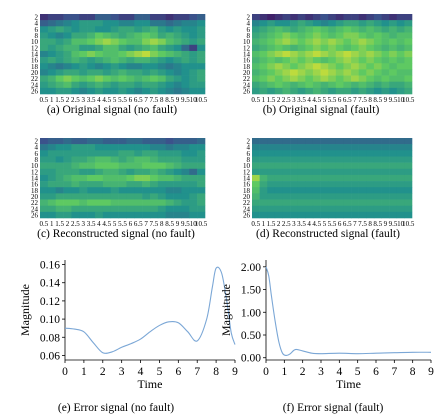 This screenshot has width=448, height=418. I want to click on x-tick-label: 5.5, so click(332, 100).